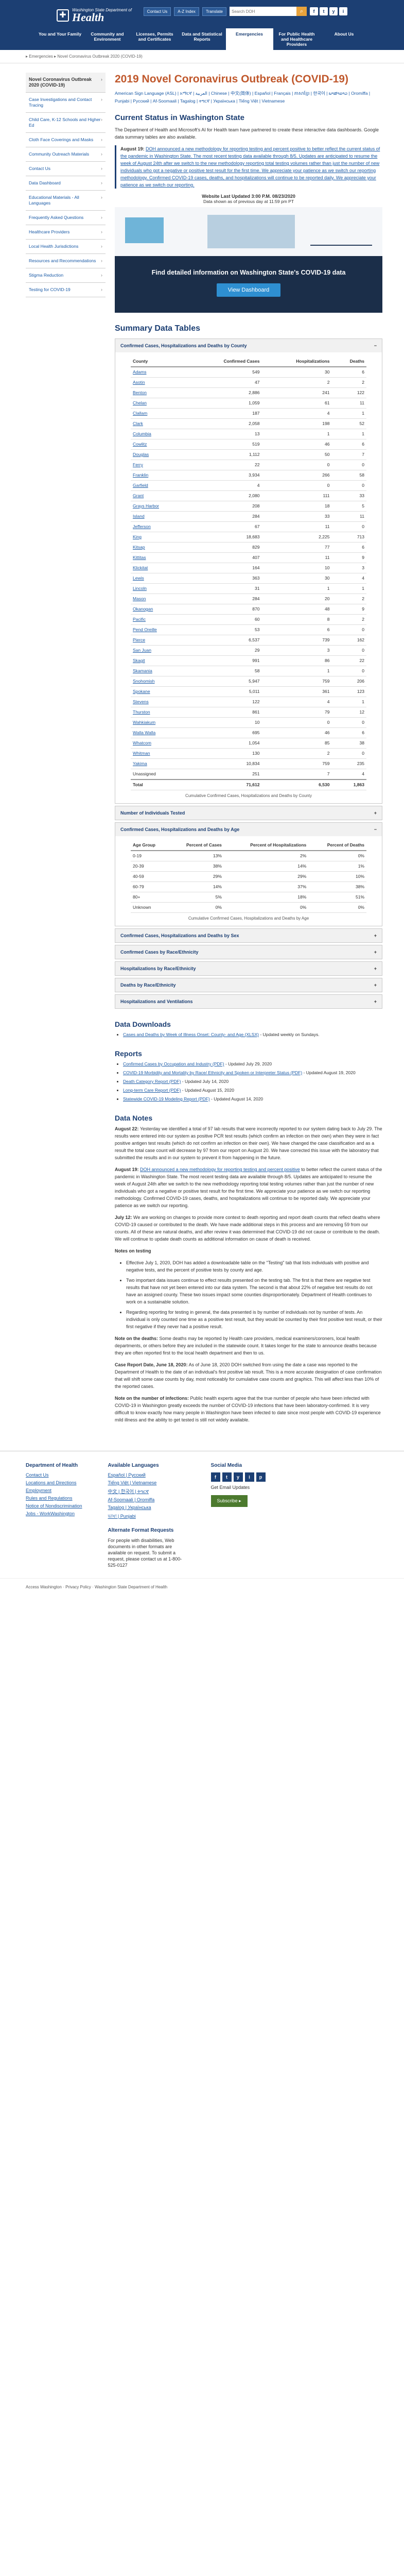 This screenshot has height=2576, width=404. Describe the element at coordinates (66, 201) in the screenshot. I see `sidebar-item-educational-materials-all-languages: Educational Materials - All Languages ›` at that location.